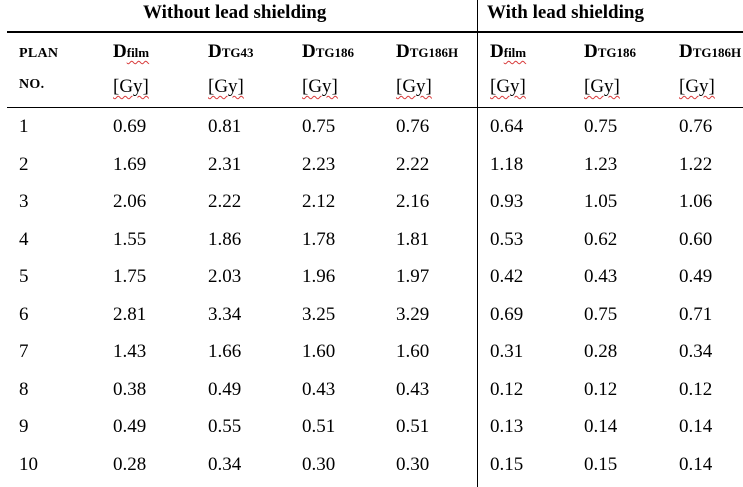 This screenshot has width=743, height=487. Describe the element at coordinates (130, 351) in the screenshot. I see `dose-value-cell: 1.43` at that location.